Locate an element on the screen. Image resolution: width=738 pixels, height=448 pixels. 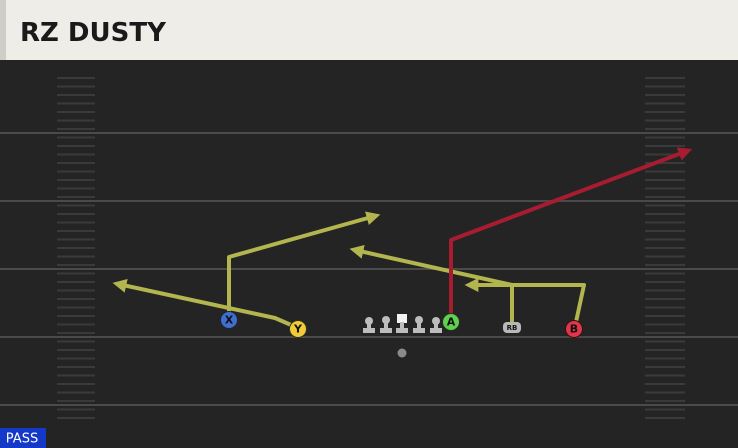
header-bar is located at coordinates (369, 30).